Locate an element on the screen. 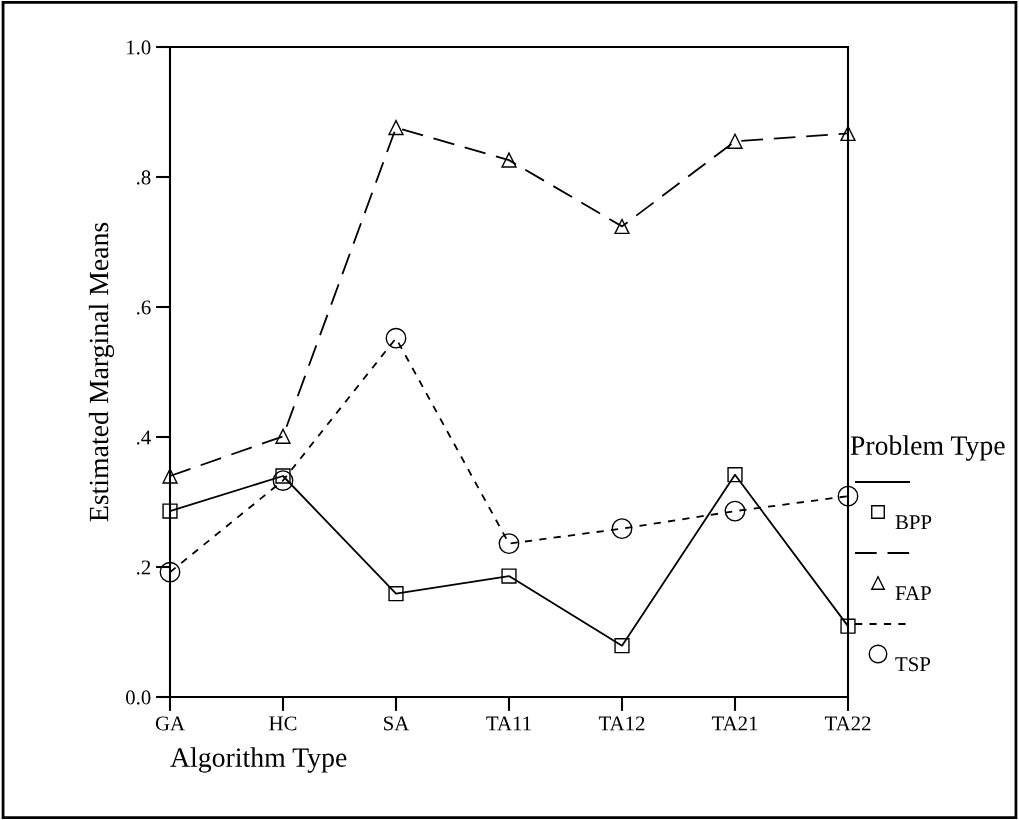  y-tick-label: .2 is located at coordinates (144, 567).